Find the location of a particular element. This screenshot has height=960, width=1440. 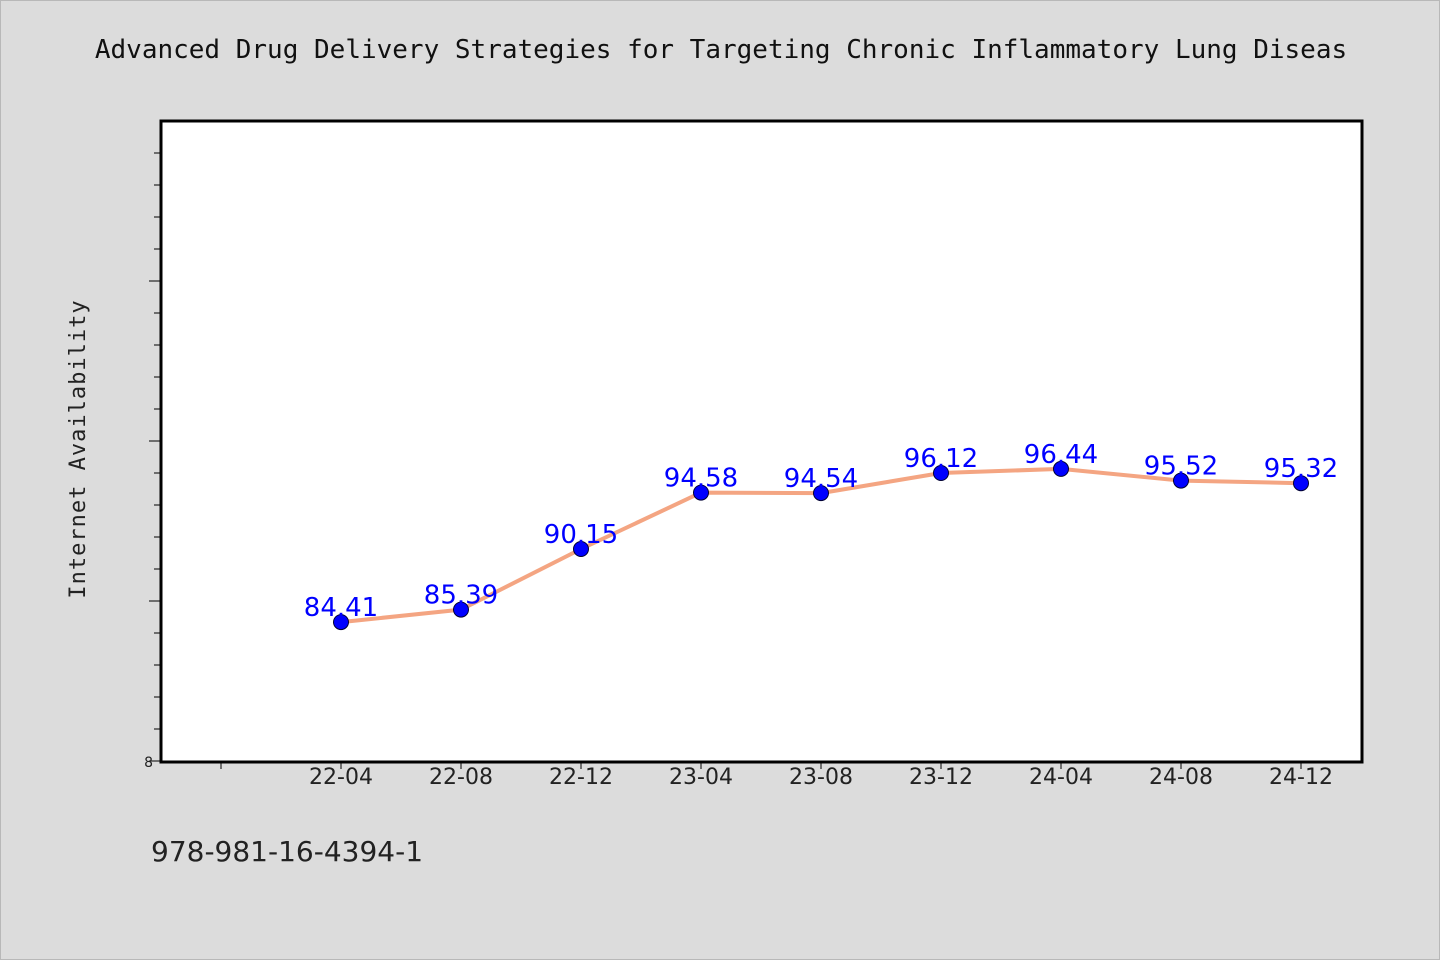

y-axis-ticks is located at coordinates (155, 457).